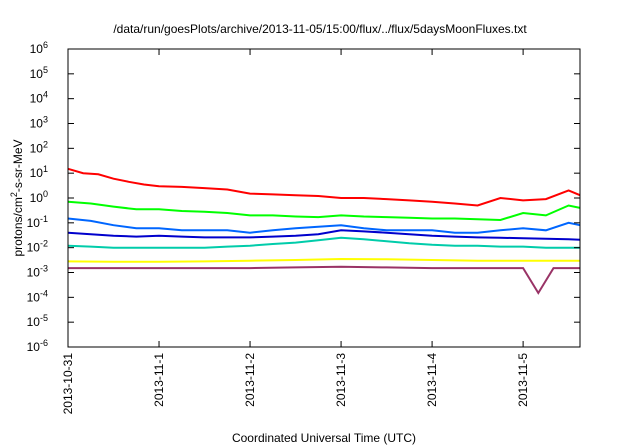  I want to click on x-tick-label-0: 2013-10-31, so click(68, 384).